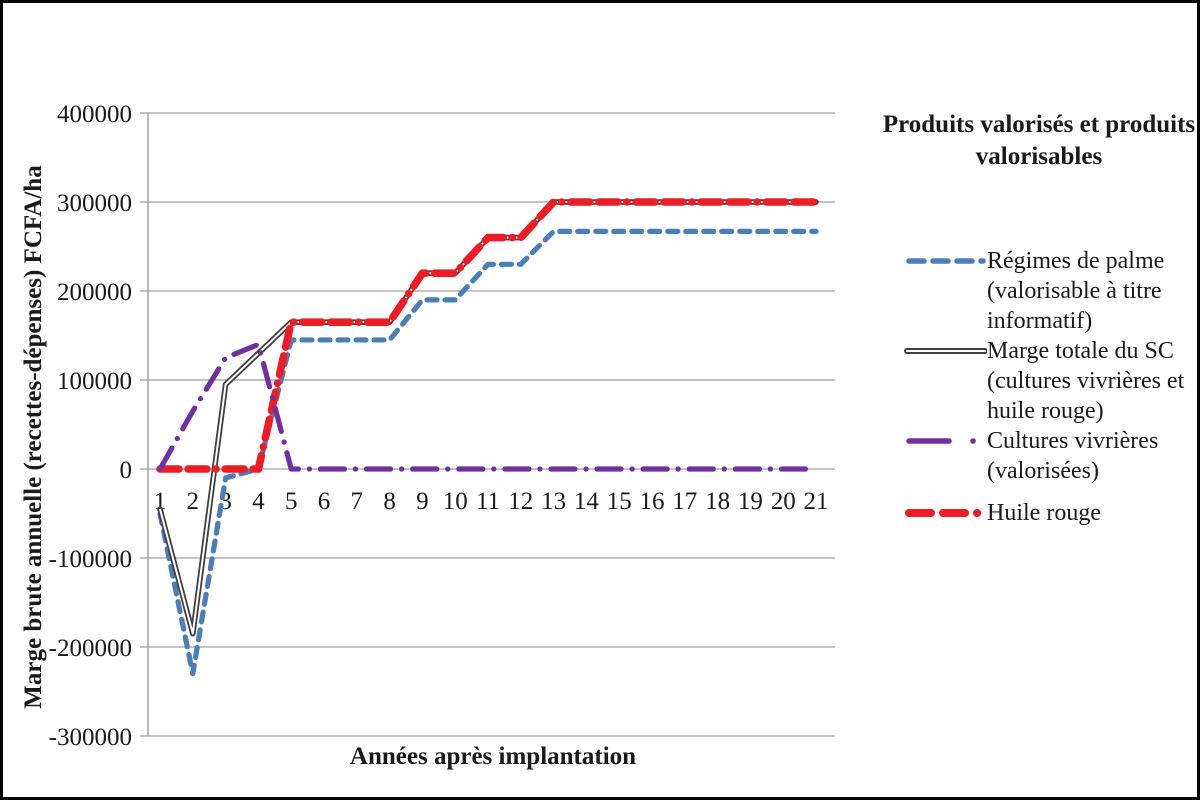 The width and height of the screenshot is (1200, 800). I want to click on x-tick-label: 13, so click(553, 501).